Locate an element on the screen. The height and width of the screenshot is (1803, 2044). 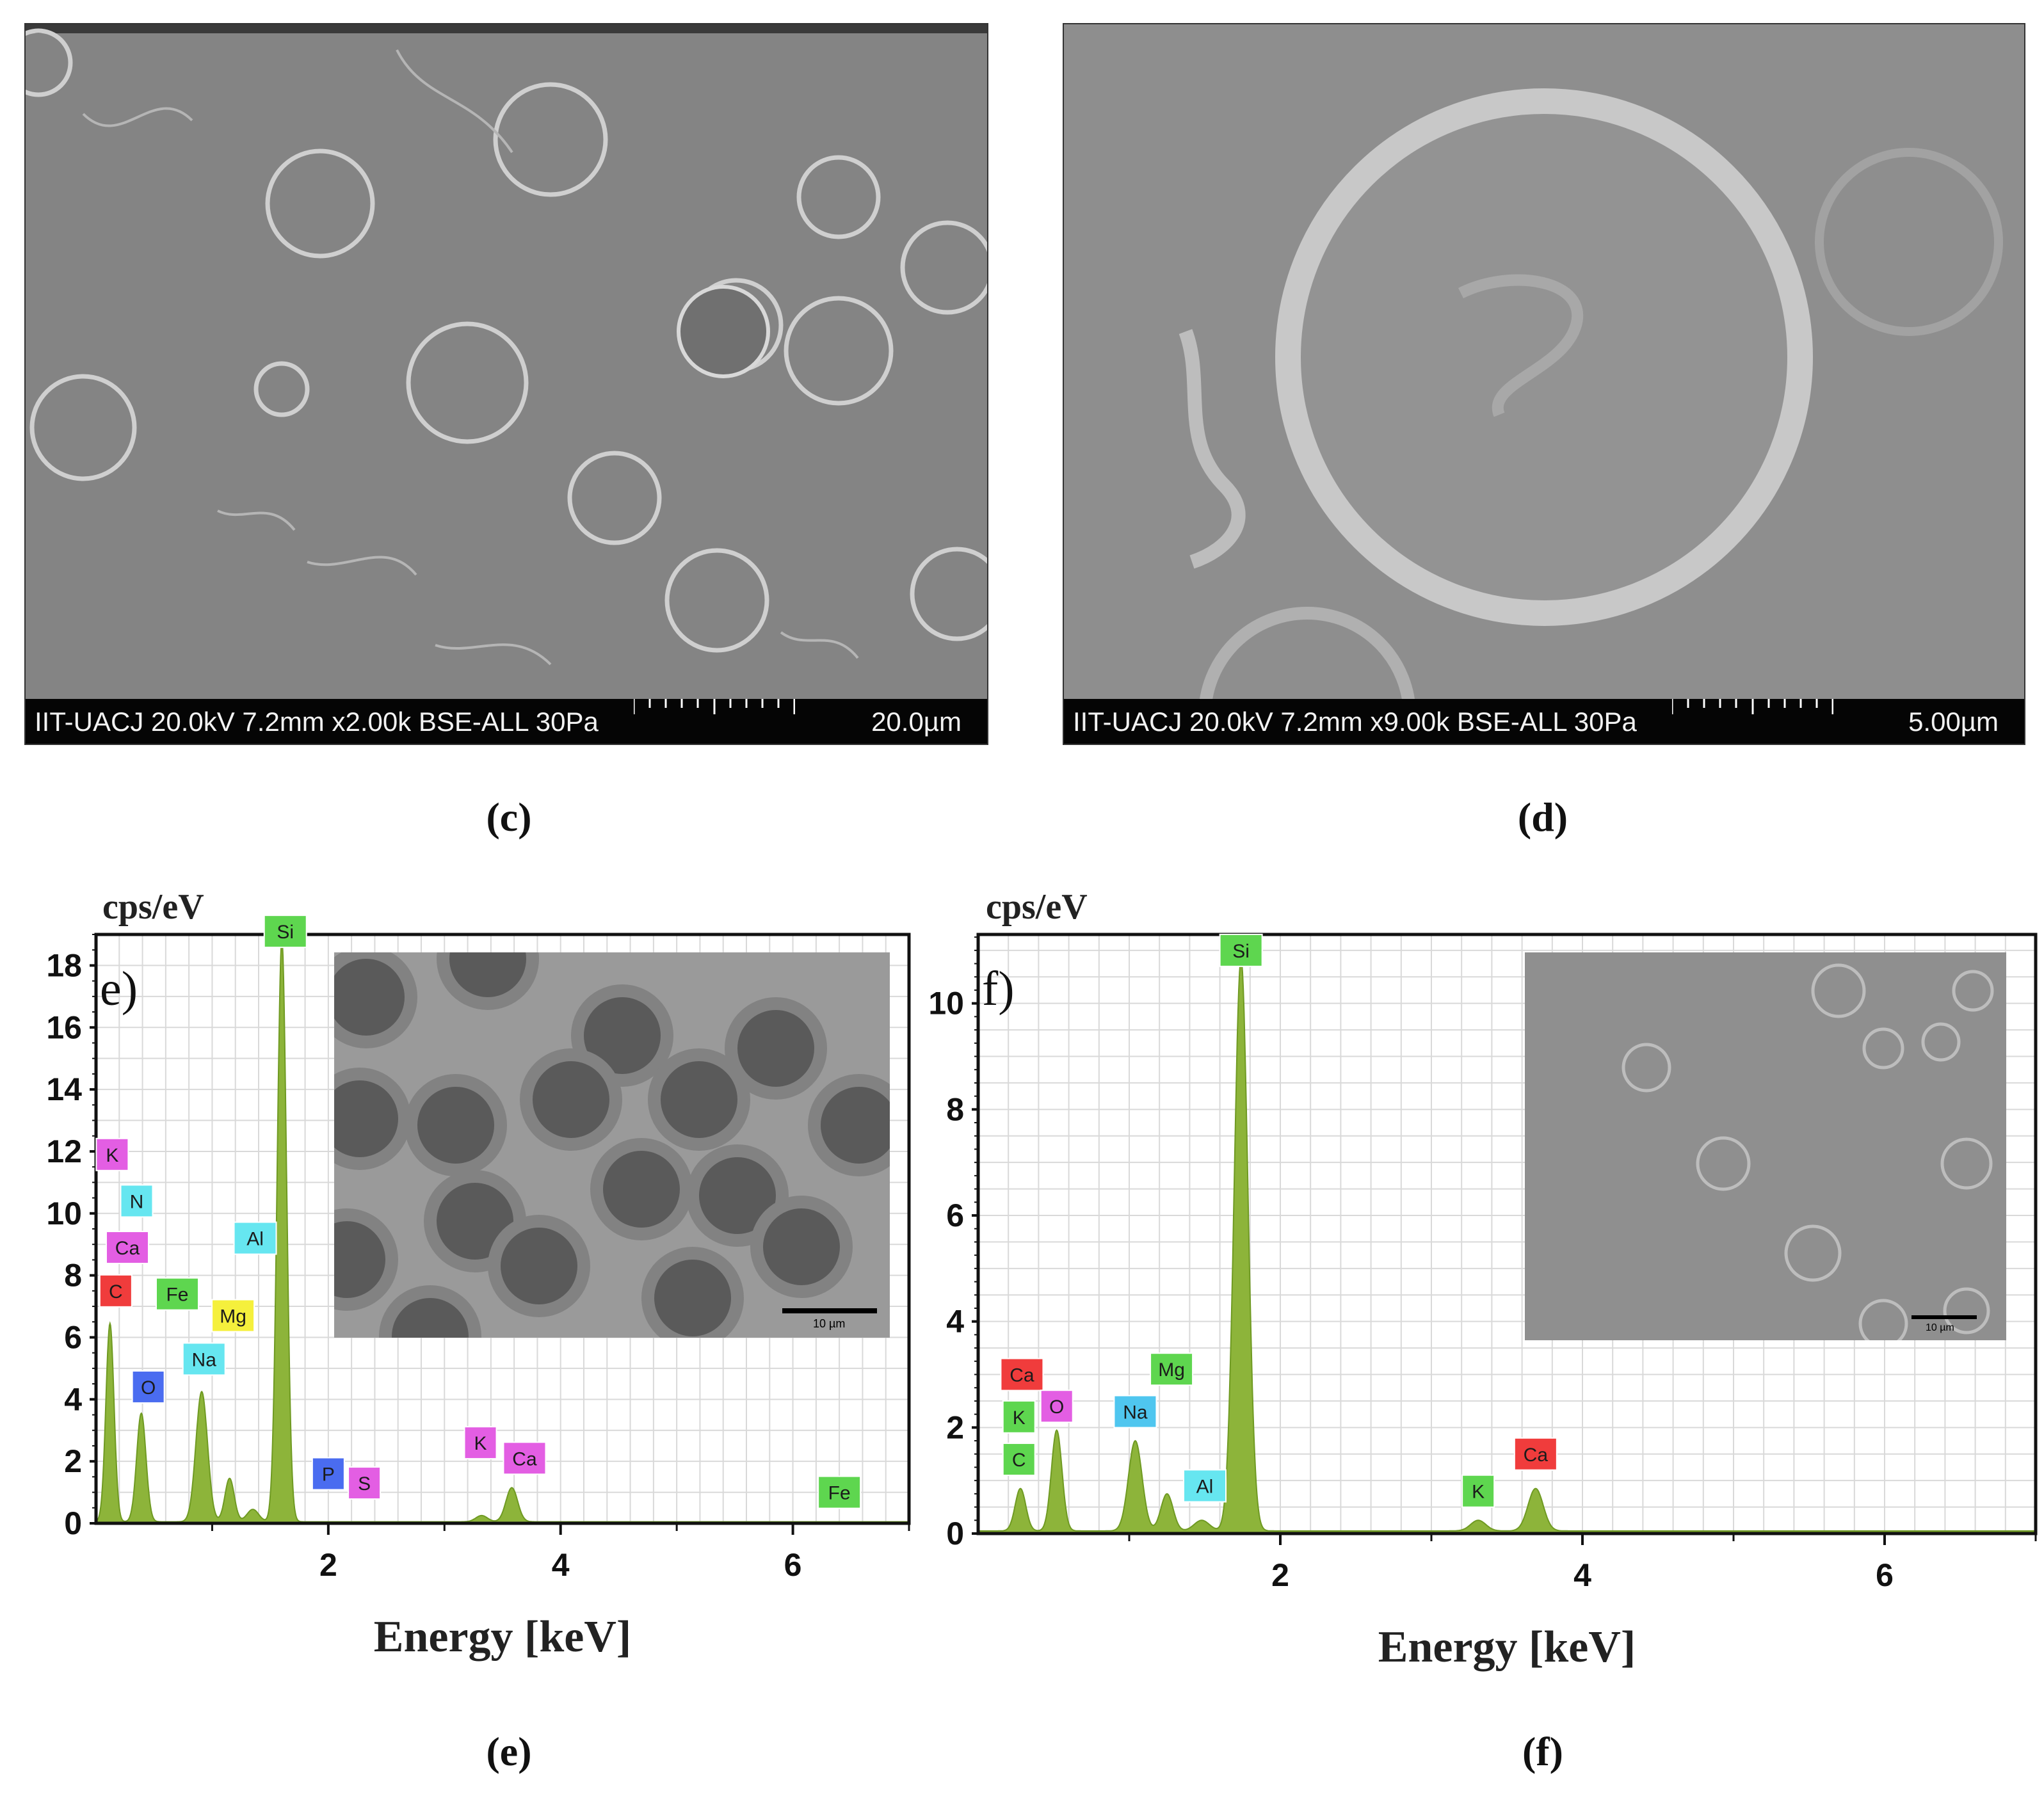
sem-scale-ticks-d is located at coordinates (1752, 706).